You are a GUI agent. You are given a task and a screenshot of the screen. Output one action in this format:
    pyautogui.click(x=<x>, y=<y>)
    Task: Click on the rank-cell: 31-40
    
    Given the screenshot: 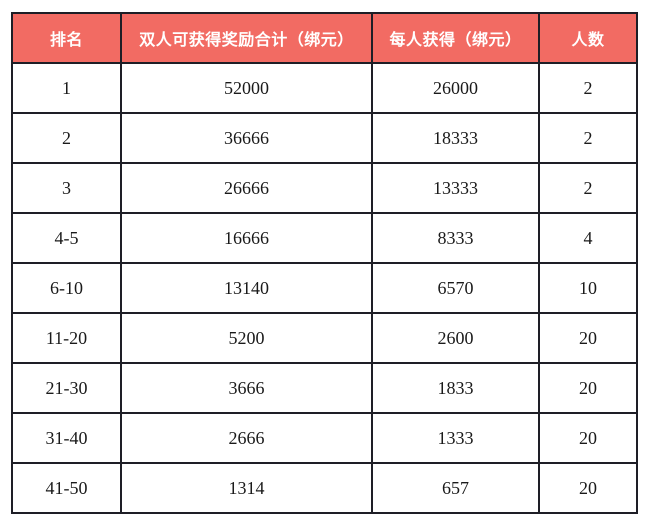 What is the action you would take?
    pyautogui.click(x=66, y=438)
    